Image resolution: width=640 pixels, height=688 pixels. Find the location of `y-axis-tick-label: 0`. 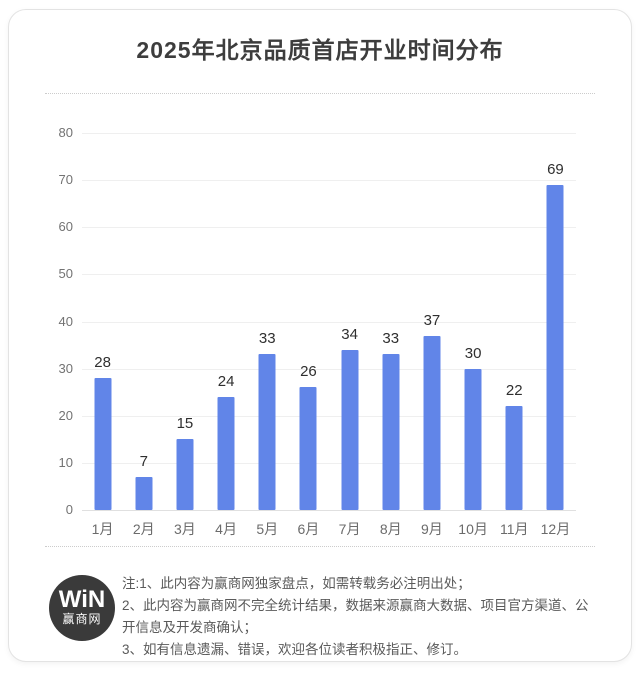

y-axis-tick-label: 0 is located at coordinates (69, 509).